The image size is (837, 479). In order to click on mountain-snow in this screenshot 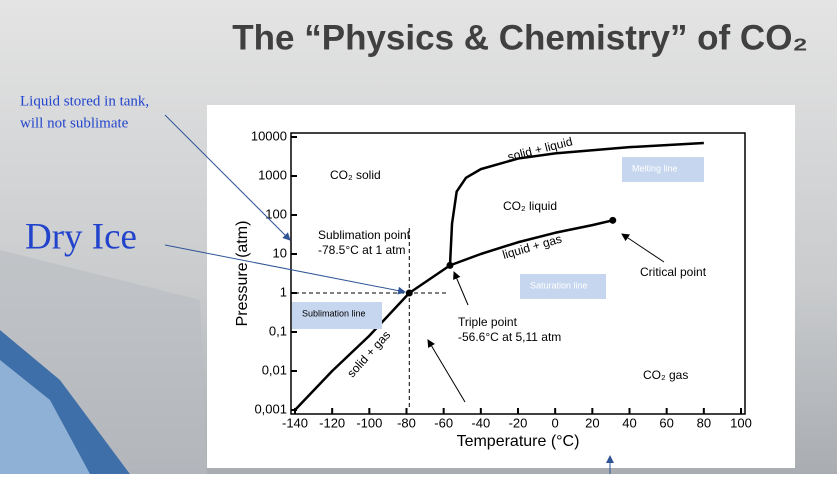, I will do `click(45, 417)`.